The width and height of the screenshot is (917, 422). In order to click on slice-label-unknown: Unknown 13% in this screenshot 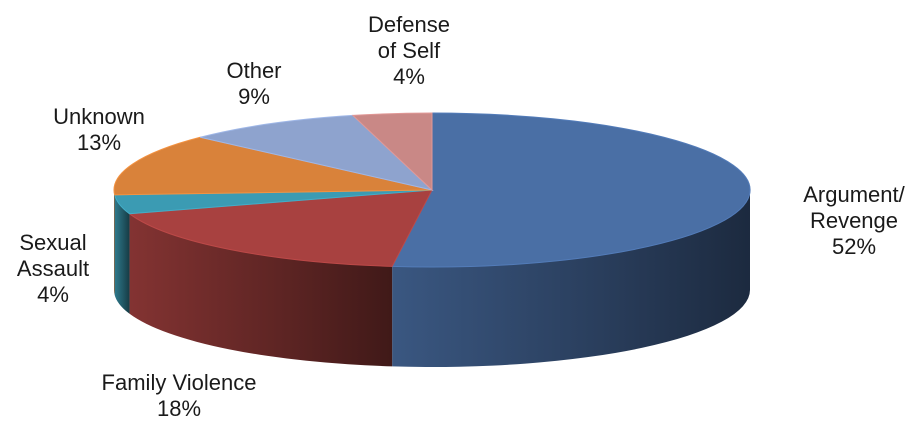, I will do `click(99, 129)`.